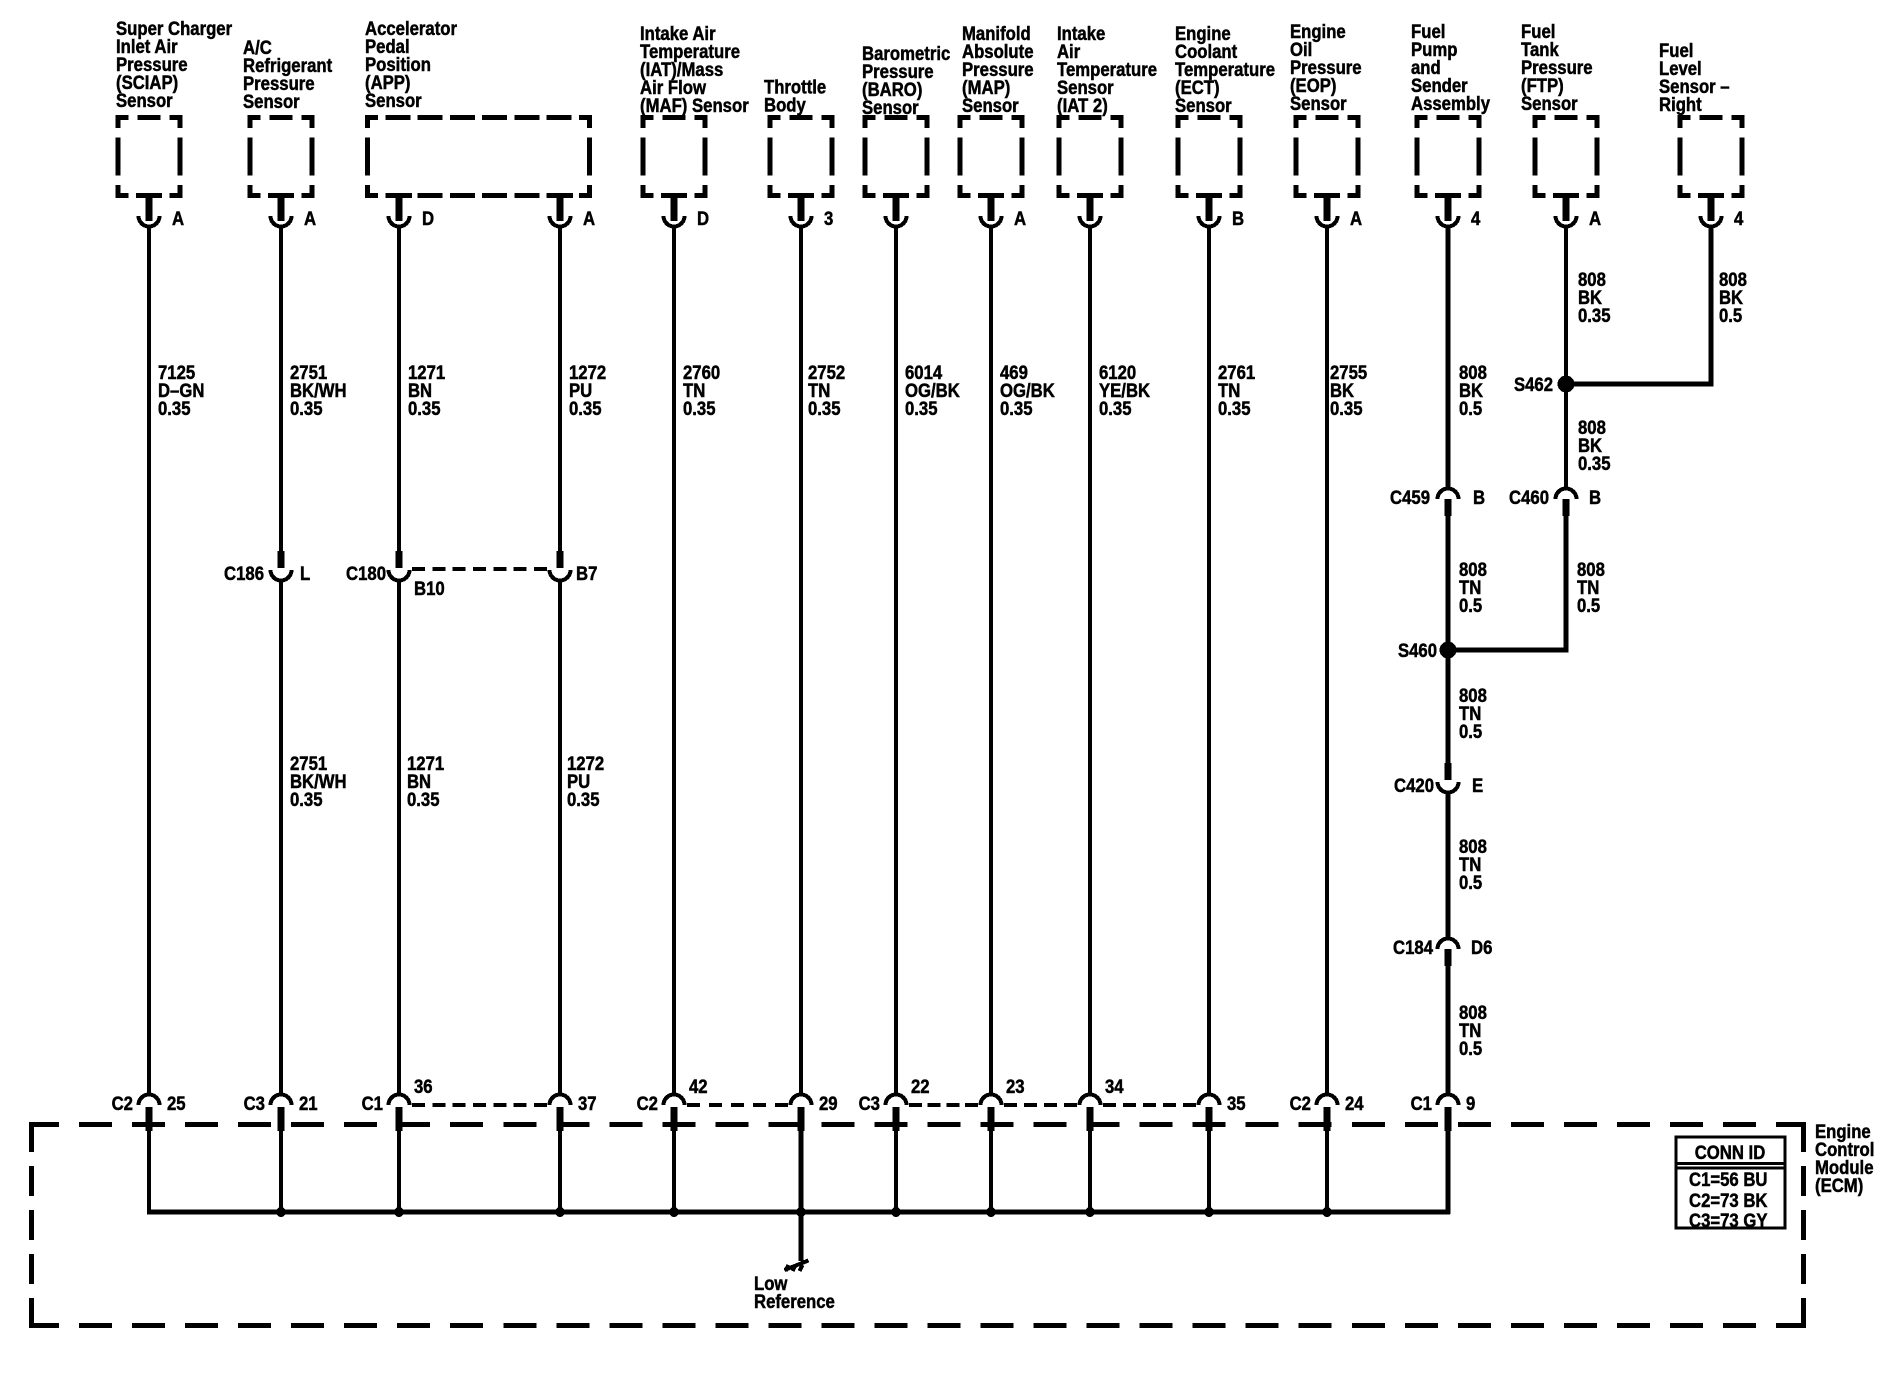  Describe the element at coordinates (826, 373) in the screenshot. I see `svg-text: 2752` at that location.